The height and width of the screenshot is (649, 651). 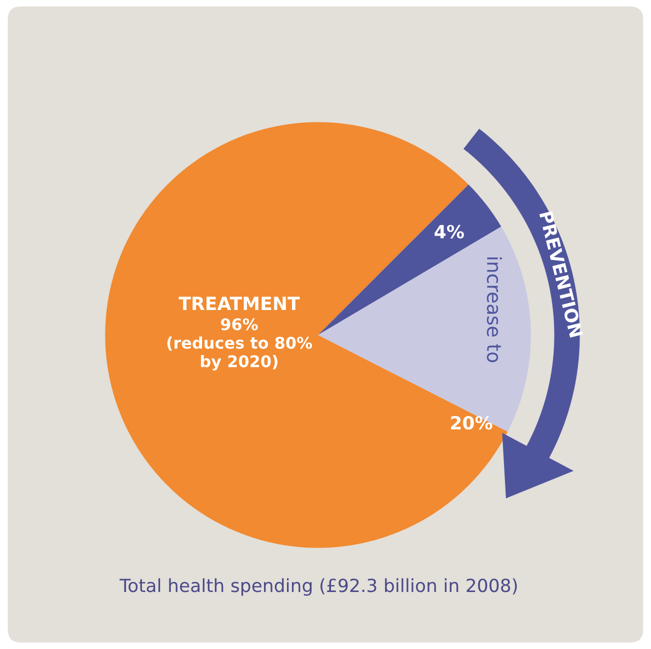 I want to click on data-label: 96% (reduces to 80% by 2020), so click(x=239, y=344).